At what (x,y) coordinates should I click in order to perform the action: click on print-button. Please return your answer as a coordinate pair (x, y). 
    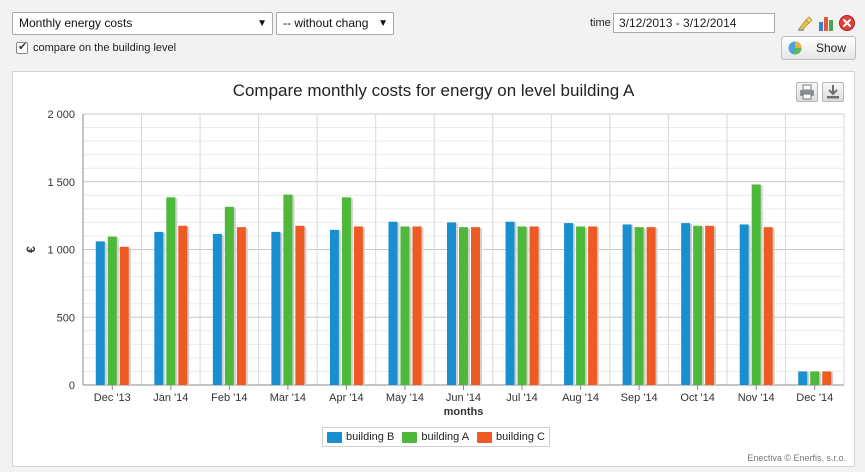
    Looking at the image, I should click on (807, 92).